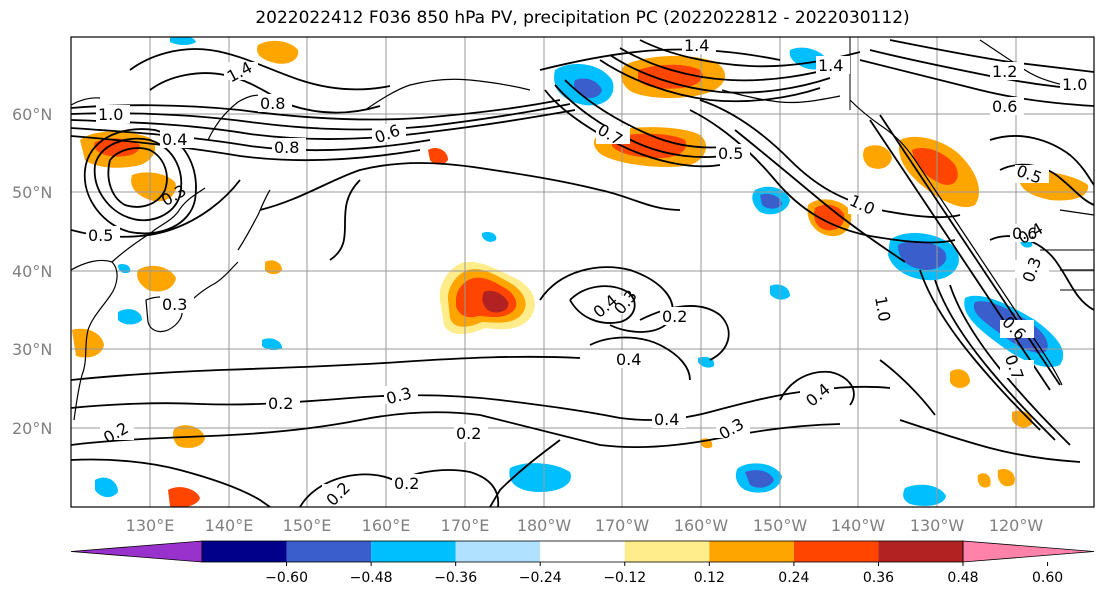  I want to click on lat-label: 50°N, so click(32, 192).